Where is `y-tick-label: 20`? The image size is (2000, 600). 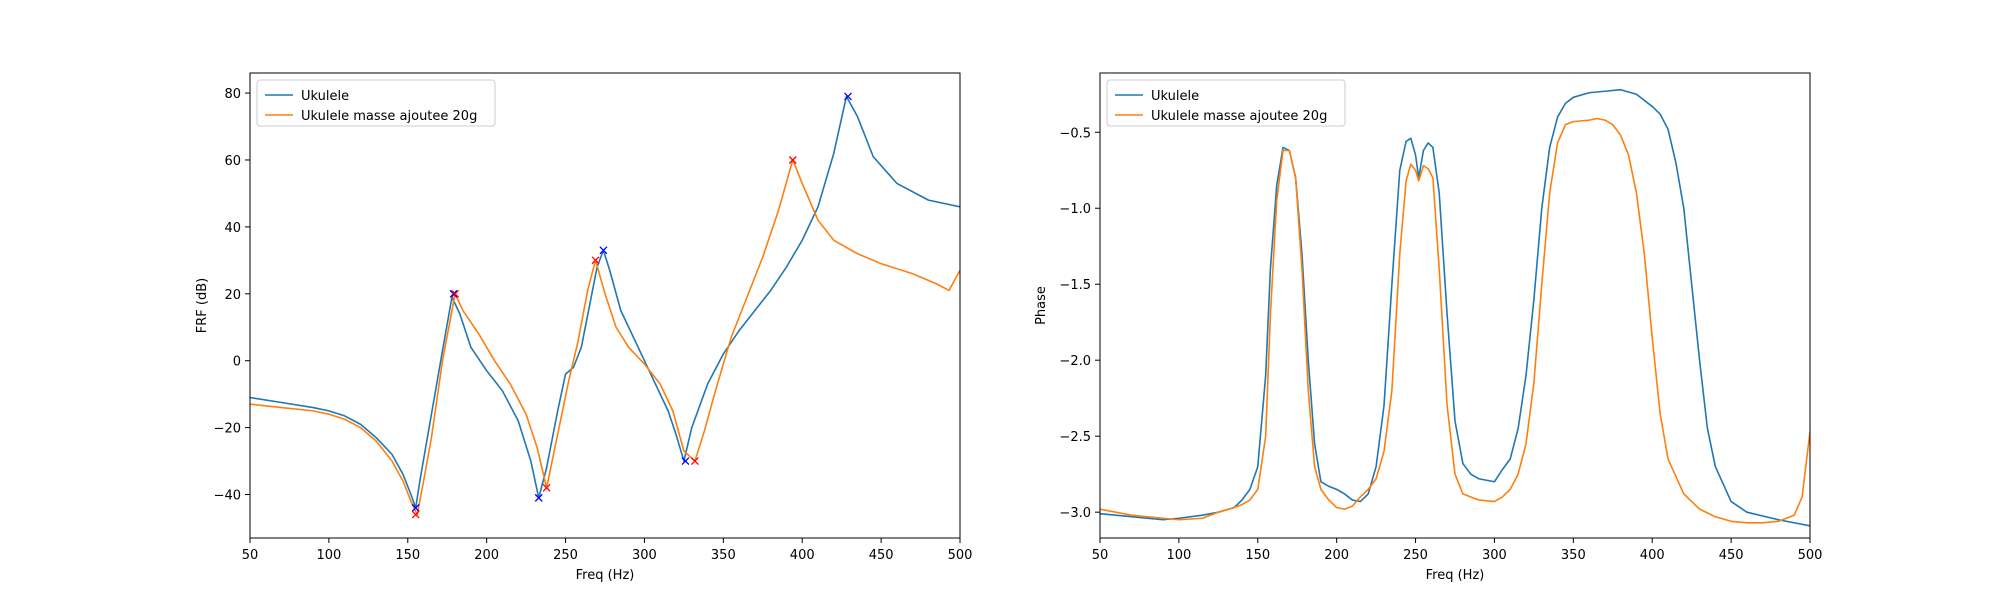
y-tick-label: 20 is located at coordinates (232, 295).